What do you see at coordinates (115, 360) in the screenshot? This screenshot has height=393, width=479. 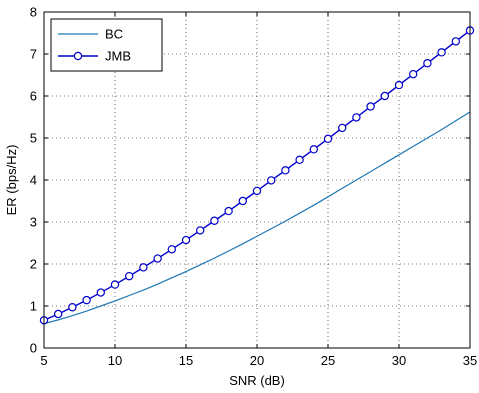 I see `x-tick-label: 10` at bounding box center [115, 360].